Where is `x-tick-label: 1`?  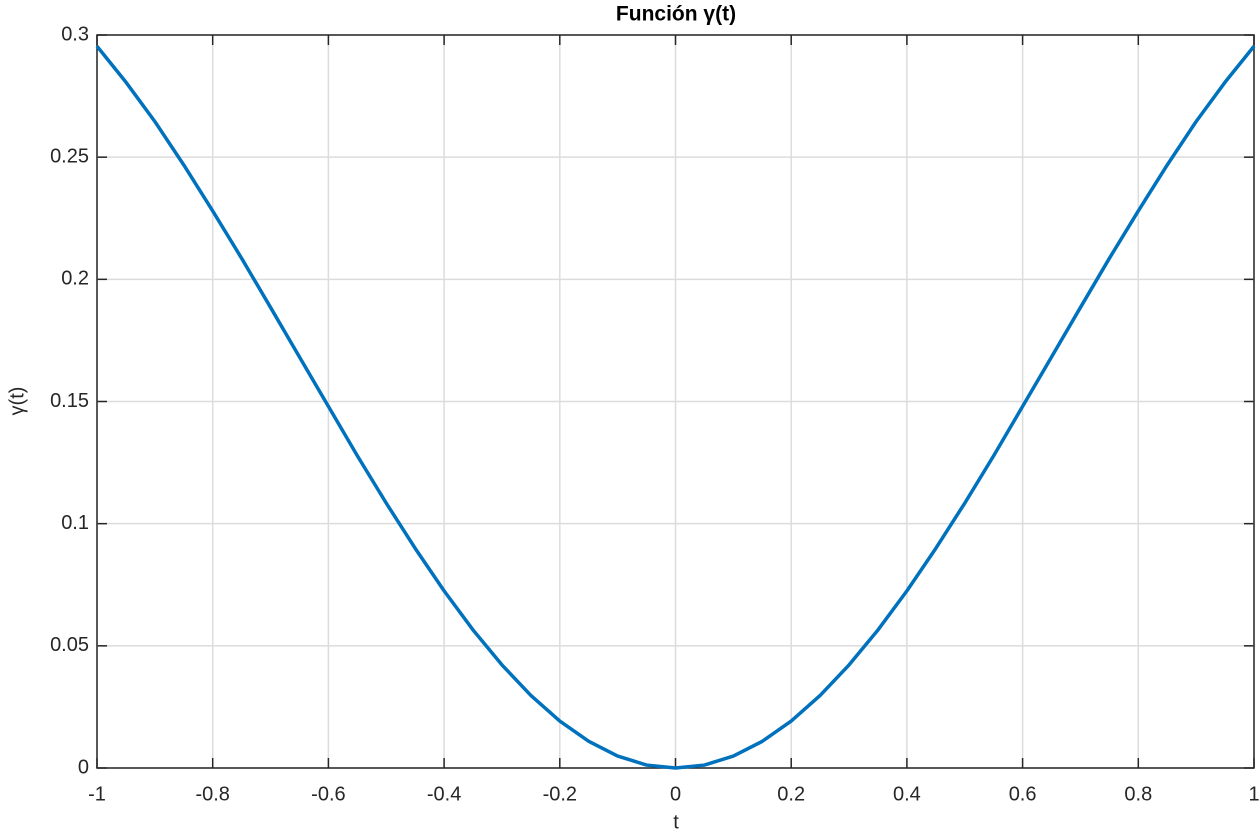
x-tick-label: 1 is located at coordinates (1253, 794).